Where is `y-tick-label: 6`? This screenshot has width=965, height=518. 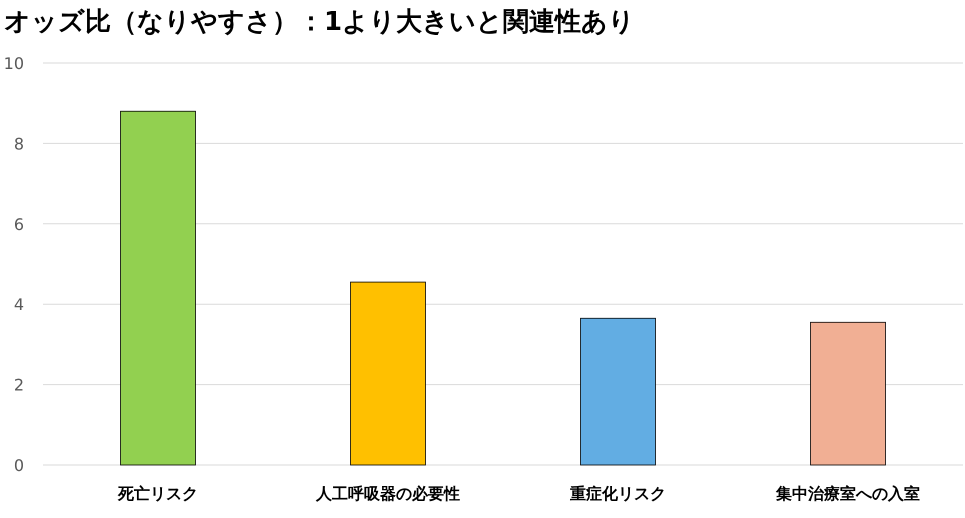 y-tick-label: 6 is located at coordinates (19, 224).